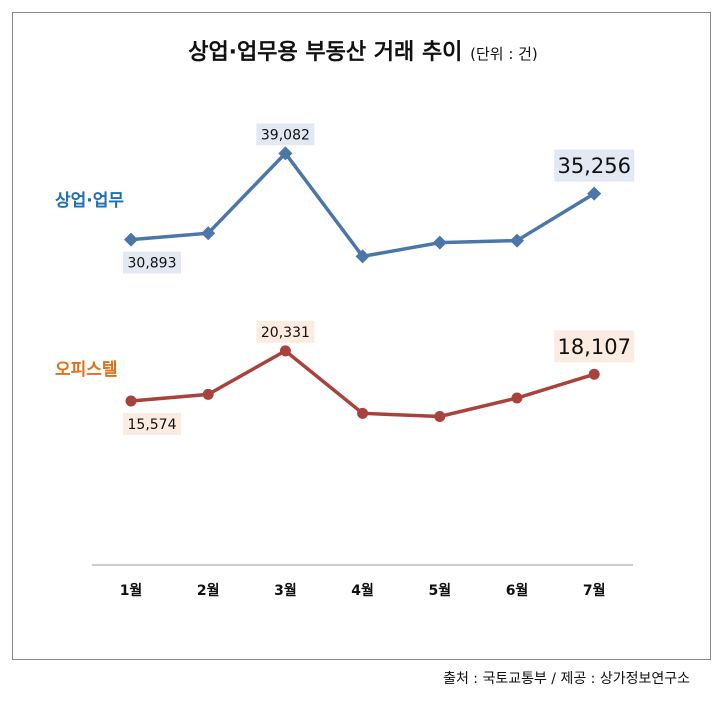 This screenshot has height=701, width=726. I want to click on x-tick-label: 7월, so click(594, 590).